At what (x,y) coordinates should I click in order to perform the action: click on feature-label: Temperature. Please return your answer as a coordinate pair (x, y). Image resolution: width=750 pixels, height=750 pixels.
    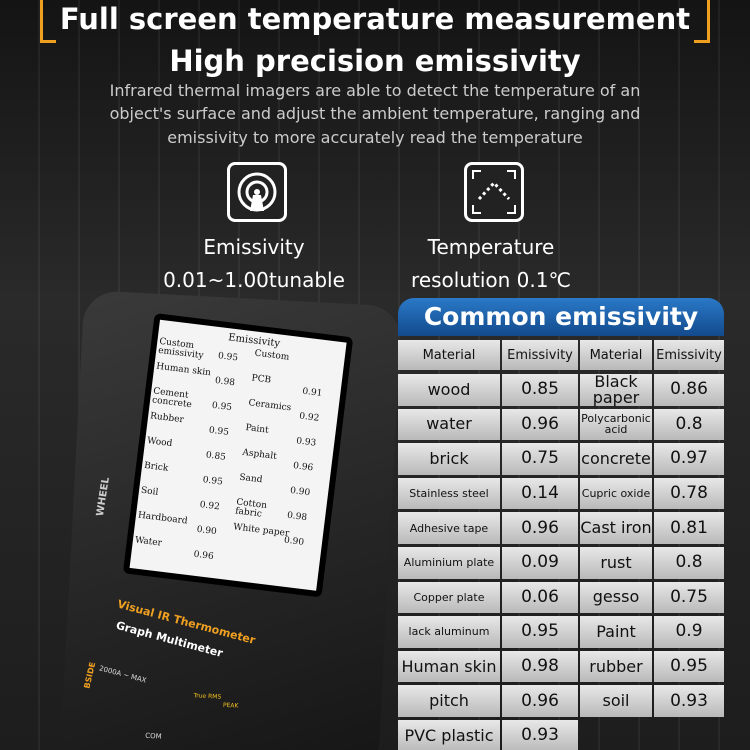
    Looking at the image, I should click on (491, 247).